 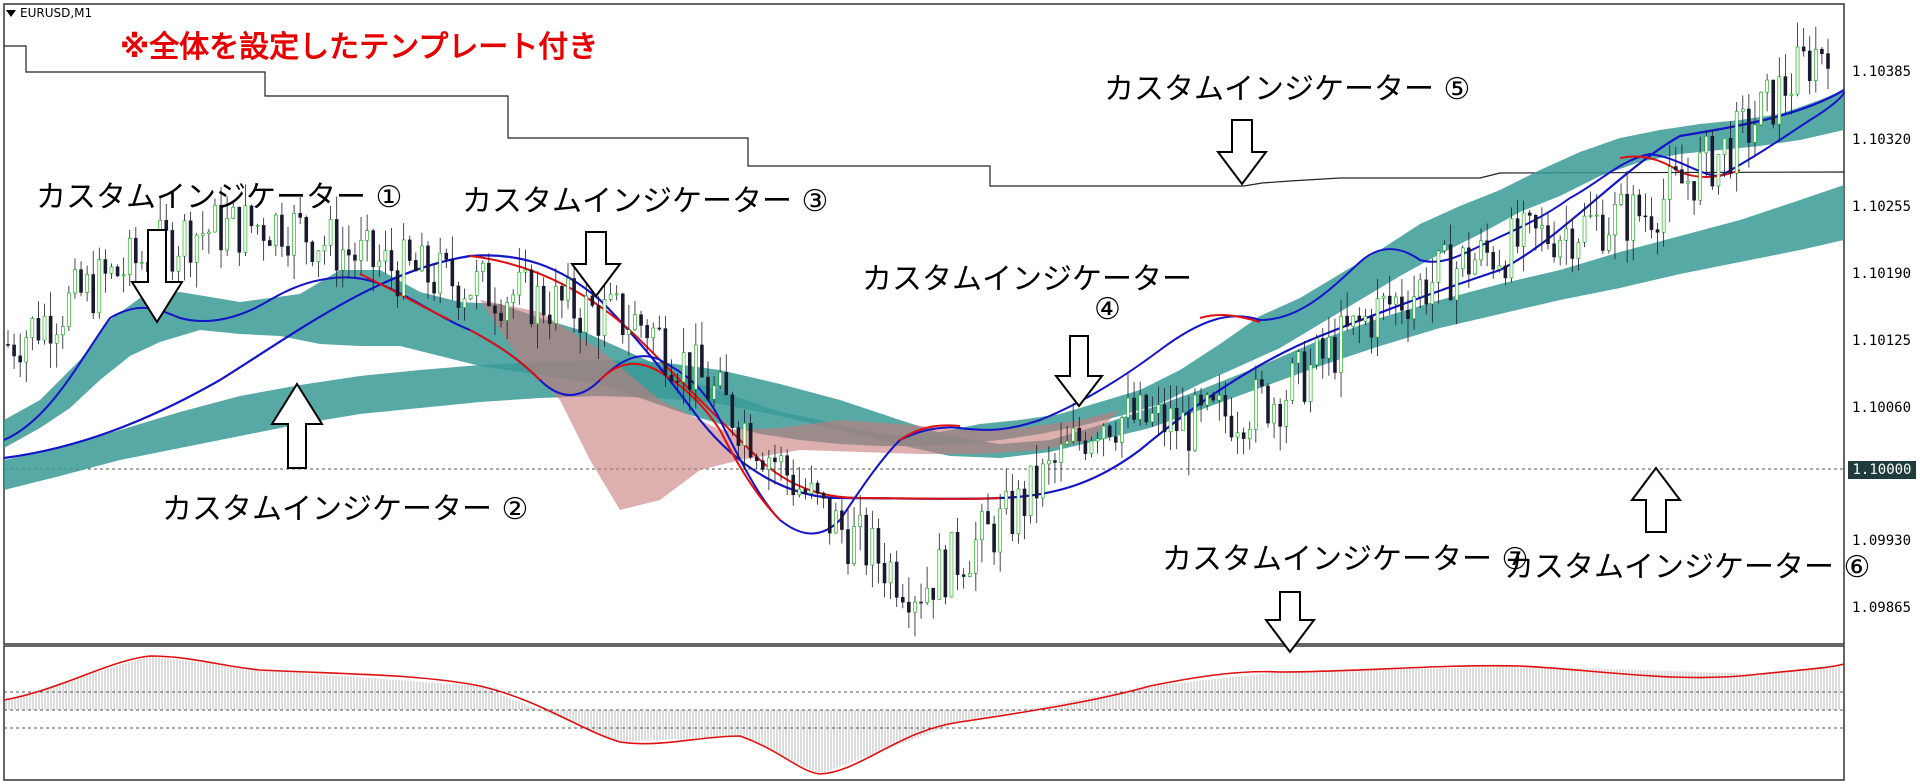 I want to click on price-tick-5: 1.10125, so click(x=1882, y=341).